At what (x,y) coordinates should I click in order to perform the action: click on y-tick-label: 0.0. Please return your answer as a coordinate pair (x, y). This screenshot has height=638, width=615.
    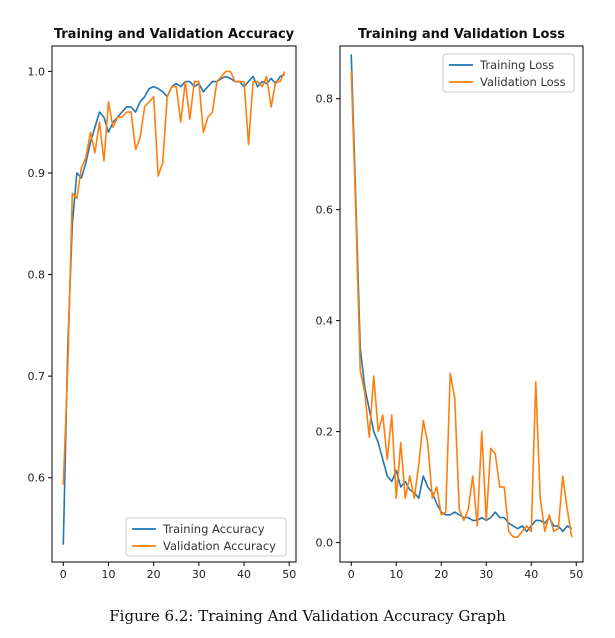
    Looking at the image, I should click on (325, 543).